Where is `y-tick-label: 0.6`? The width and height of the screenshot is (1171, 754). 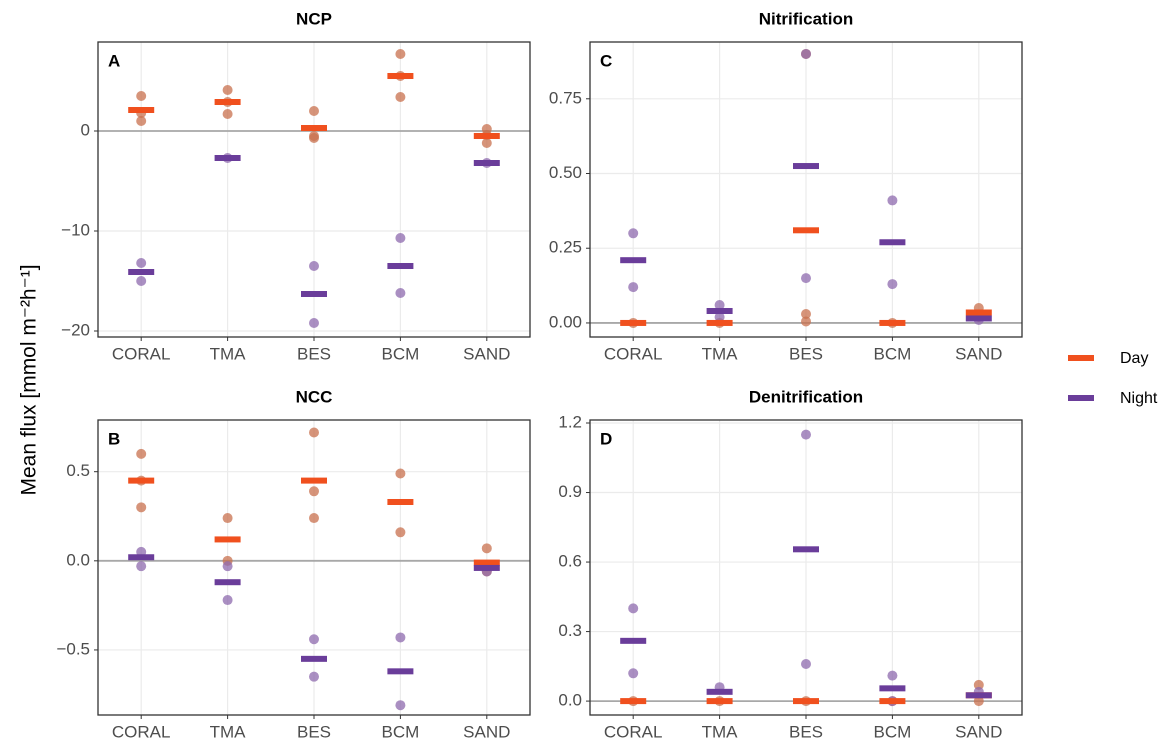
y-tick-label: 0.6 is located at coordinates (570, 561).